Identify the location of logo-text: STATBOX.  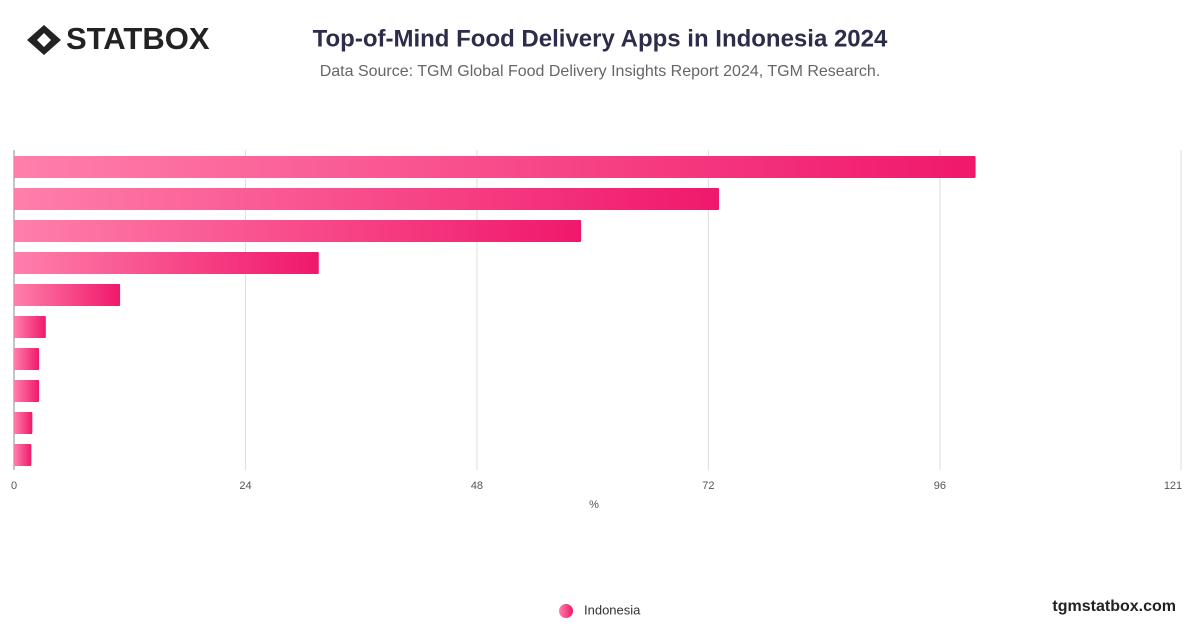
(138, 38).